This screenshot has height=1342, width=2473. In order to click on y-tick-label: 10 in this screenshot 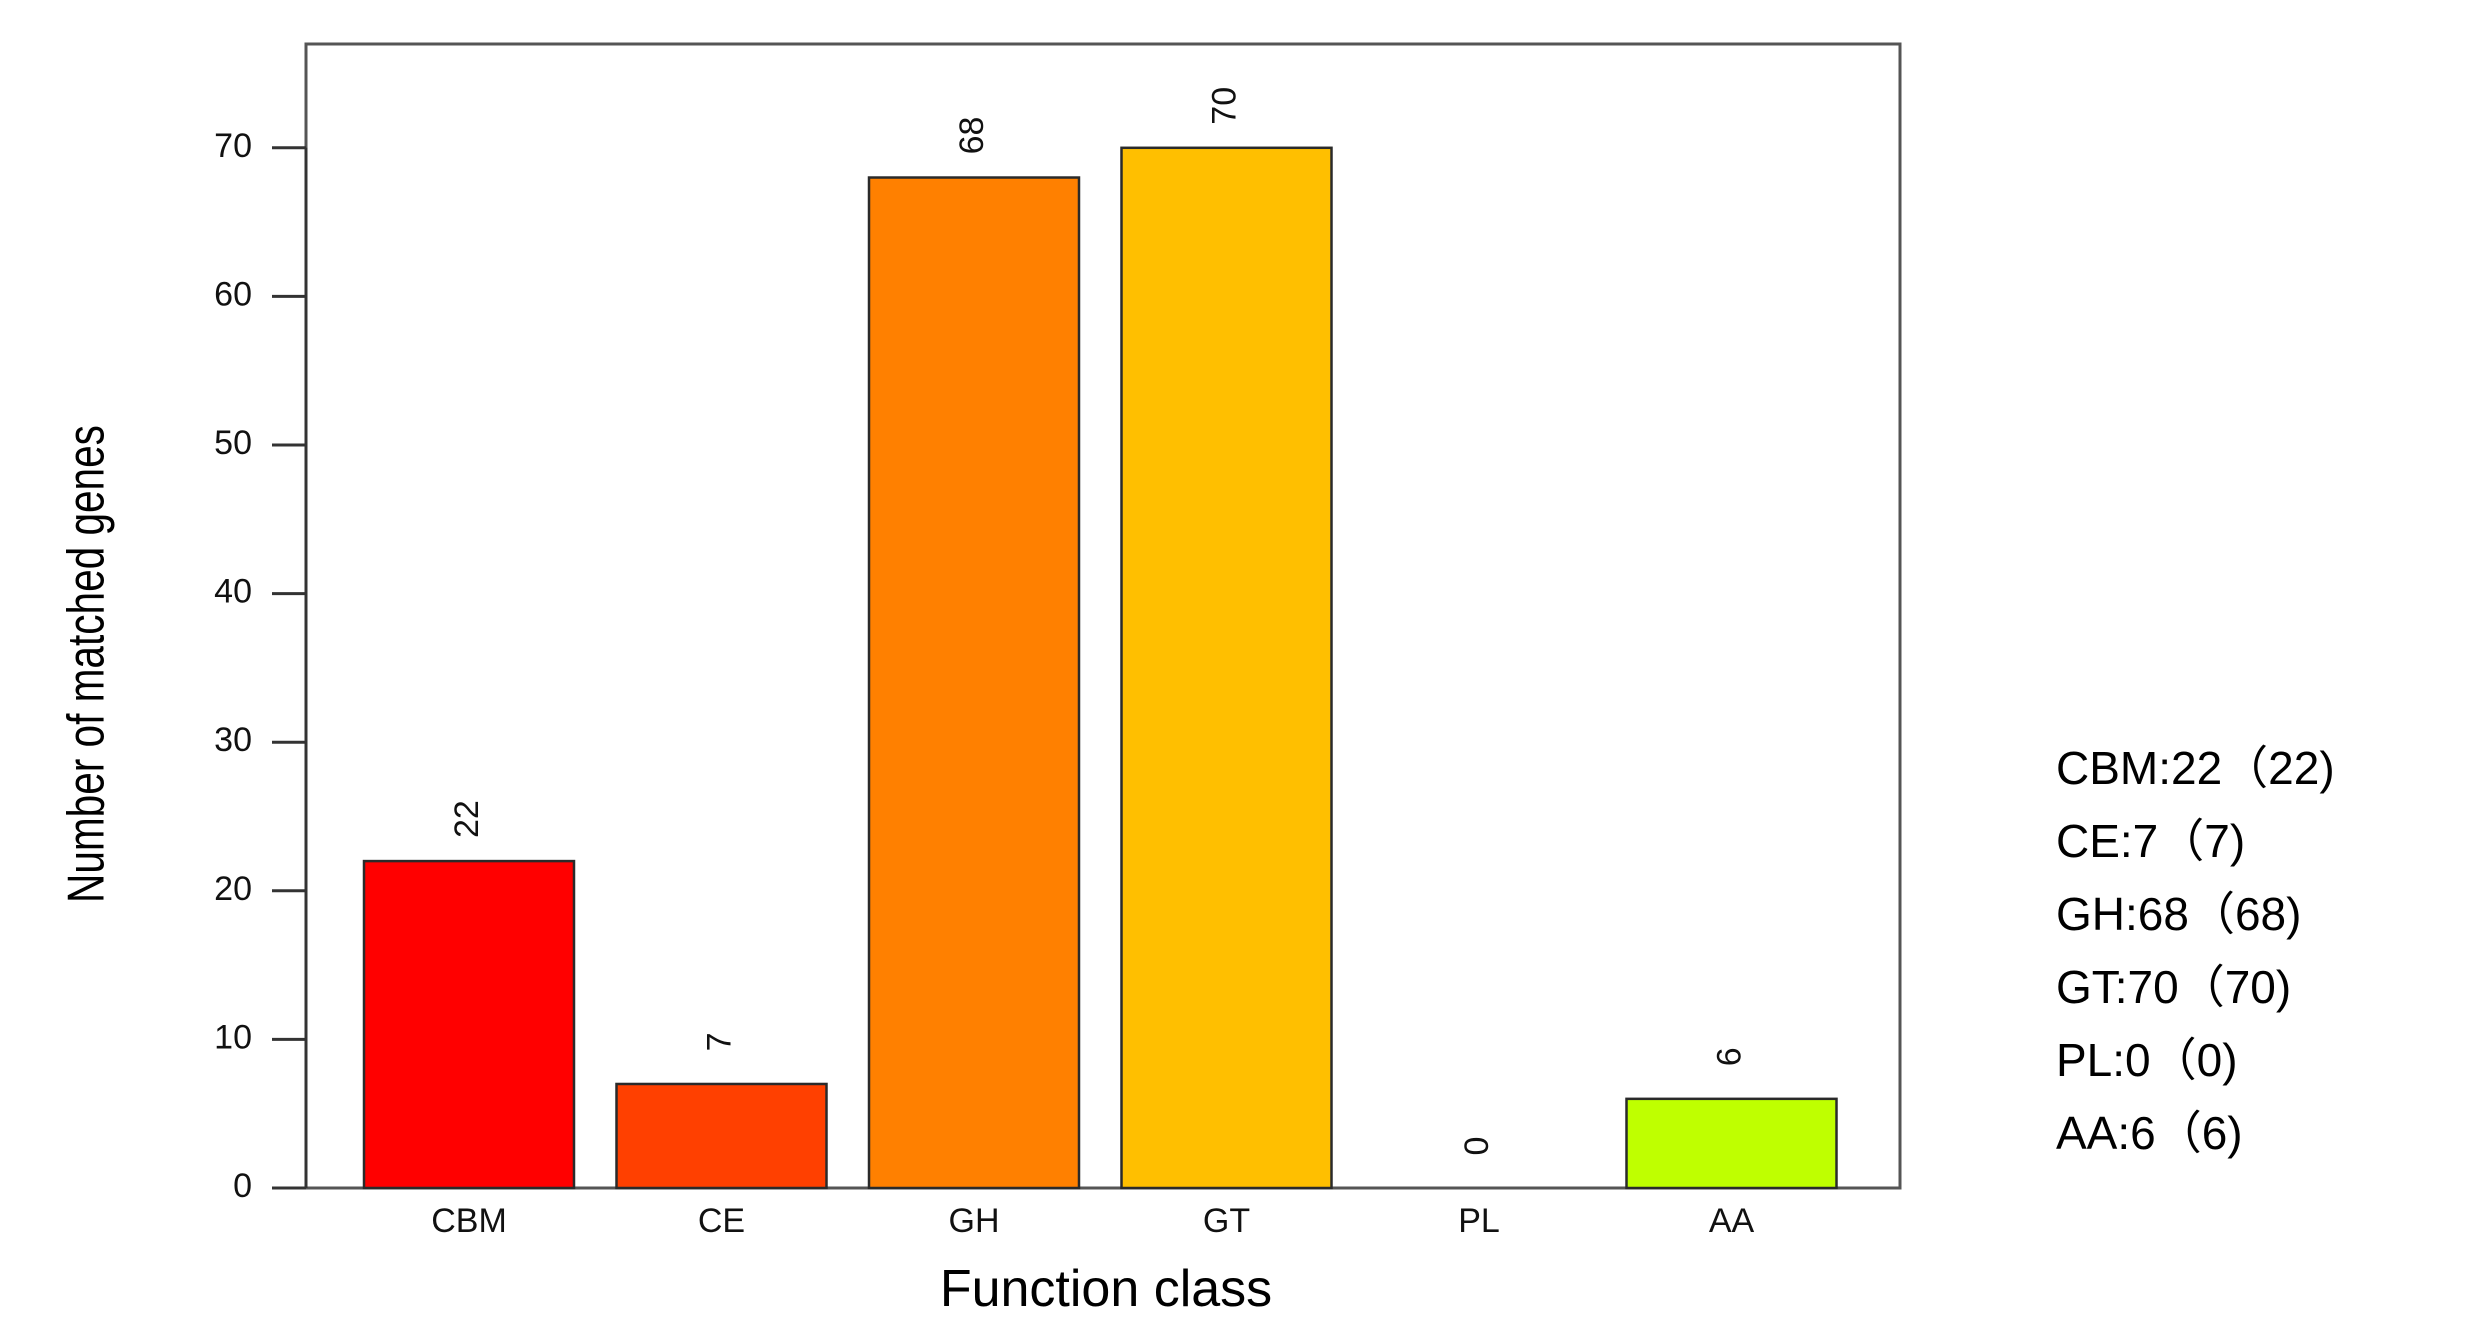, I will do `click(233, 1037)`.